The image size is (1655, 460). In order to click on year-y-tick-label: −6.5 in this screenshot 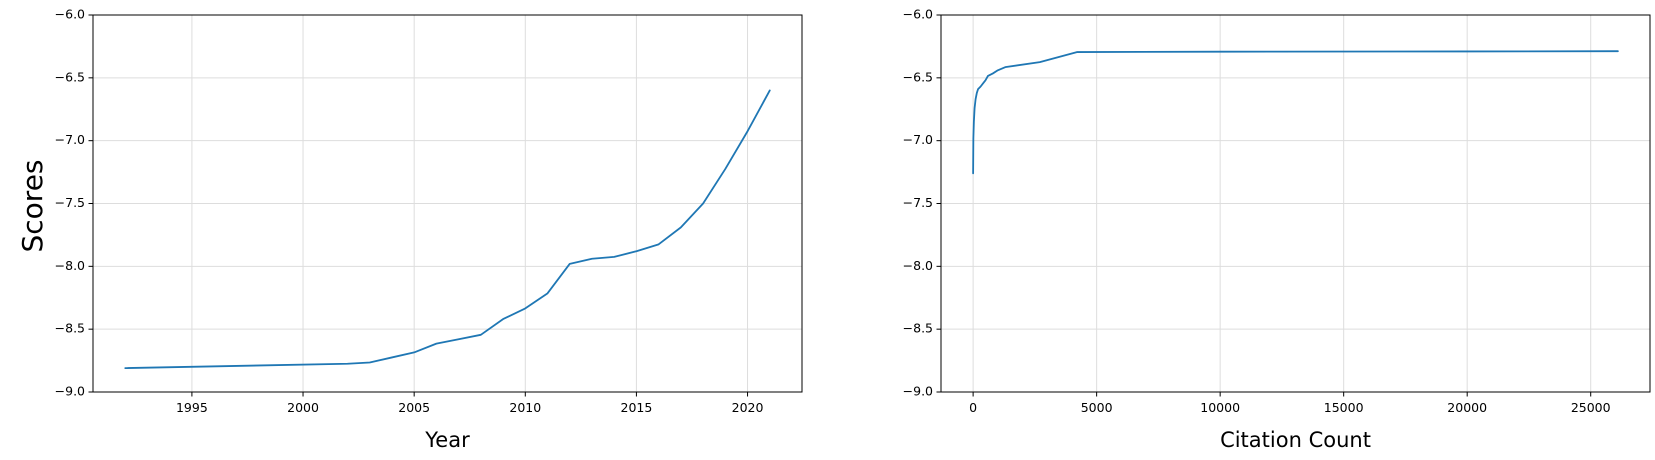, I will do `click(70, 76)`.